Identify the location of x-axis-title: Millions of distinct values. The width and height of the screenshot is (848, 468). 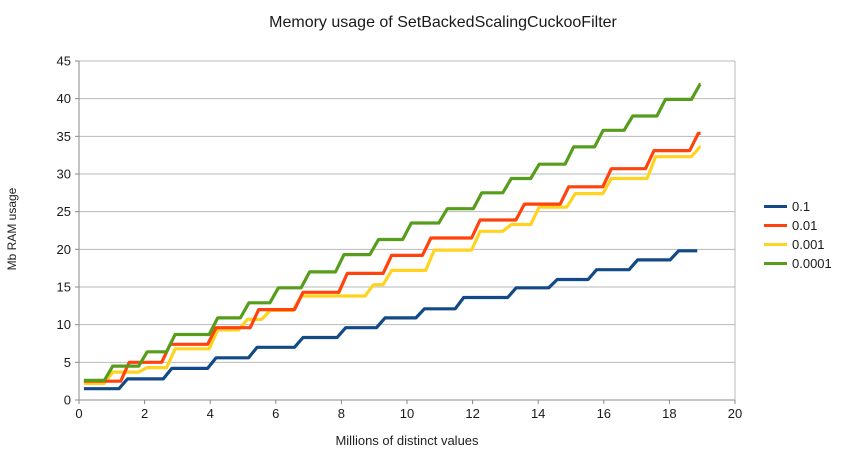
(407, 440).